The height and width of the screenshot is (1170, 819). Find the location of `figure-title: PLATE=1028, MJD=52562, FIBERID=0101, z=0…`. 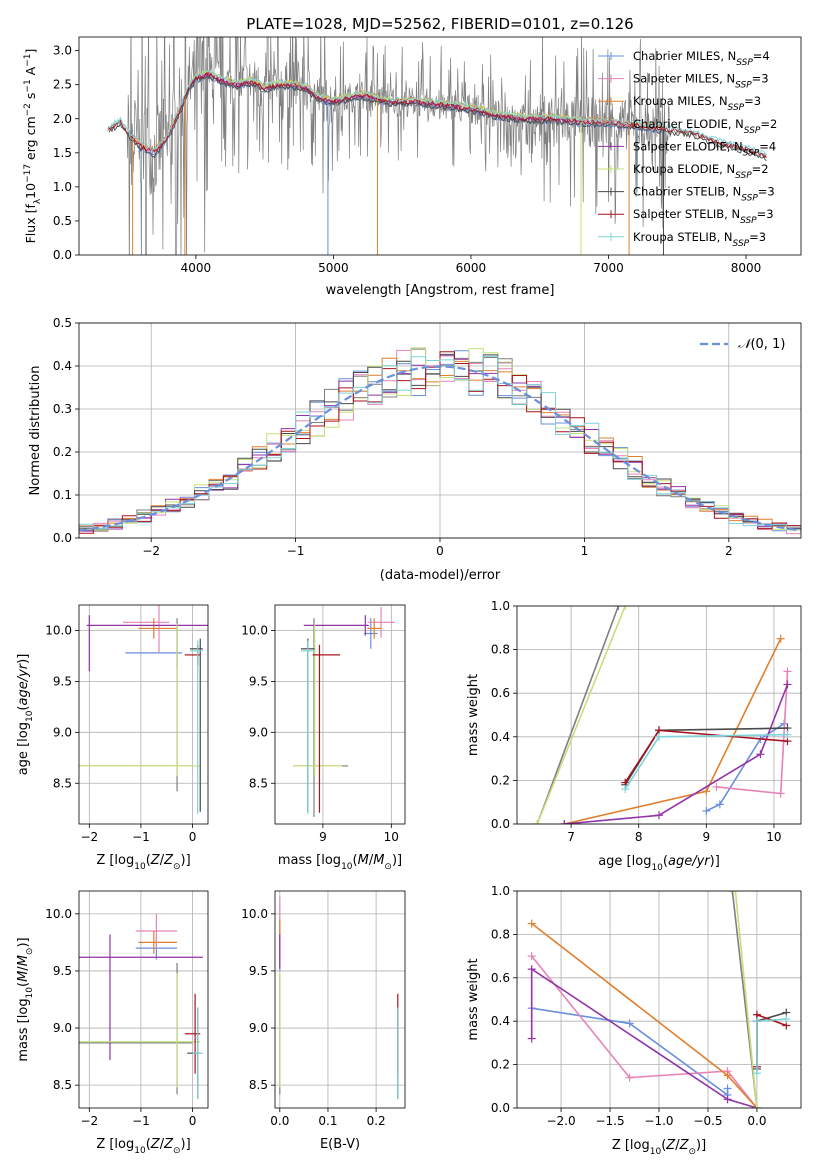

figure-title: PLATE=1028, MJD=52562, FIBERID=0101, z=0… is located at coordinates (439, 24).